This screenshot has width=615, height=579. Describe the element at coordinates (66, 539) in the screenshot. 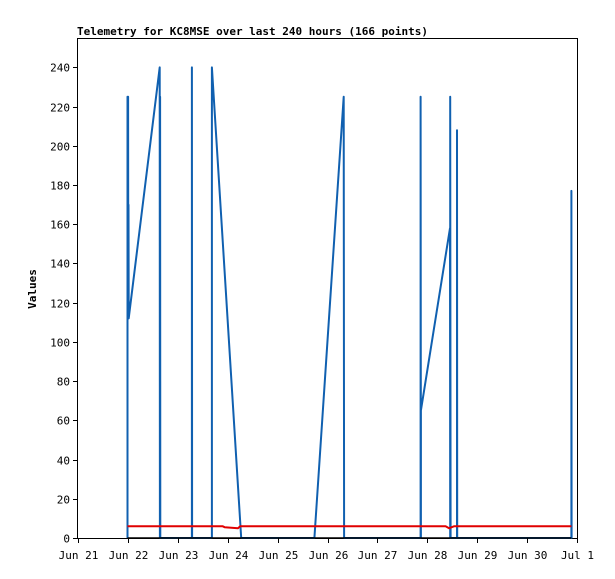

I see `y-tick-label: 0` at that location.